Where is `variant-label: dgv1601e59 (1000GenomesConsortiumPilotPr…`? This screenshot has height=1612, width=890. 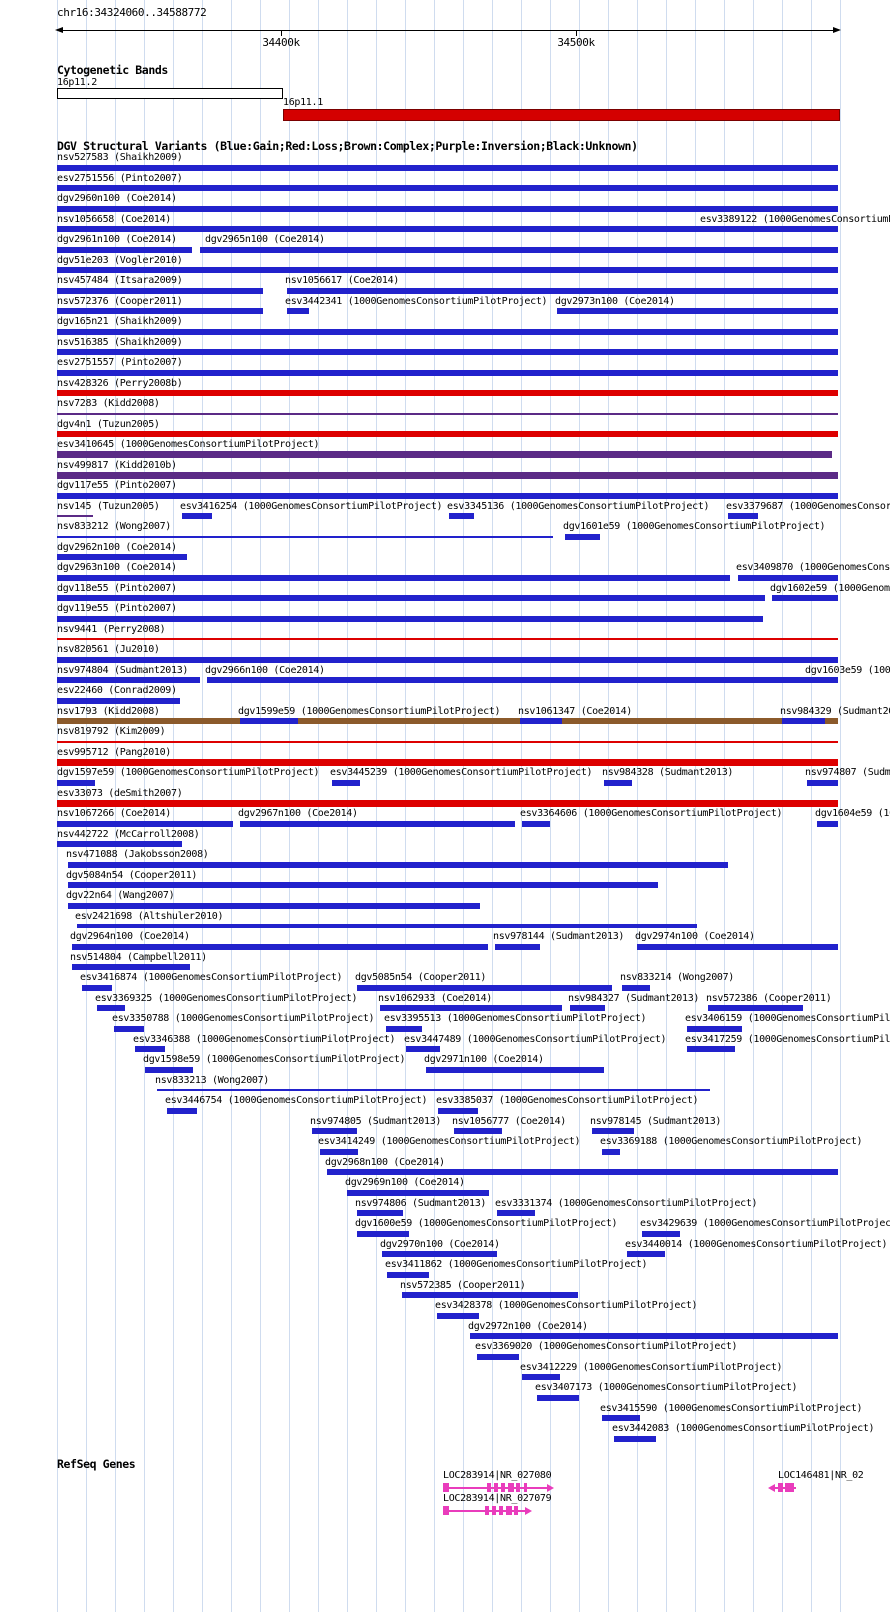 variant-label: dgv1601e59 (1000GenomesConsortiumPilotPr… is located at coordinates (694, 526).